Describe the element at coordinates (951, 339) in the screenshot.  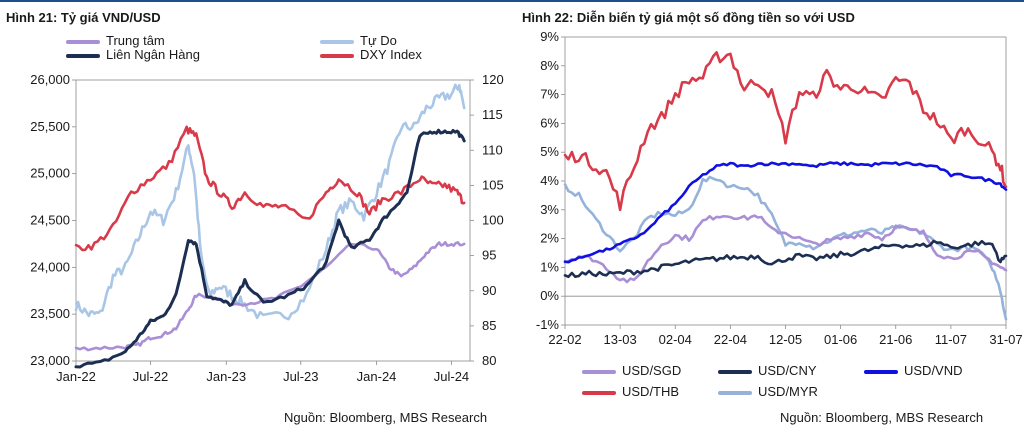
I see `right-x-tick-label-7: 11-07` at that location.